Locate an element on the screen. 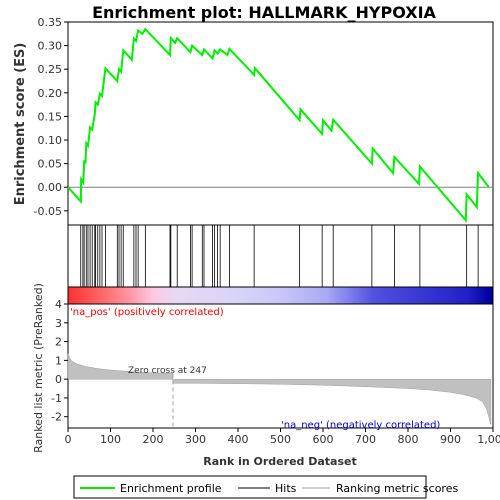 This screenshot has width=500, height=500. x-tick-label: 100 is located at coordinates (110, 439).